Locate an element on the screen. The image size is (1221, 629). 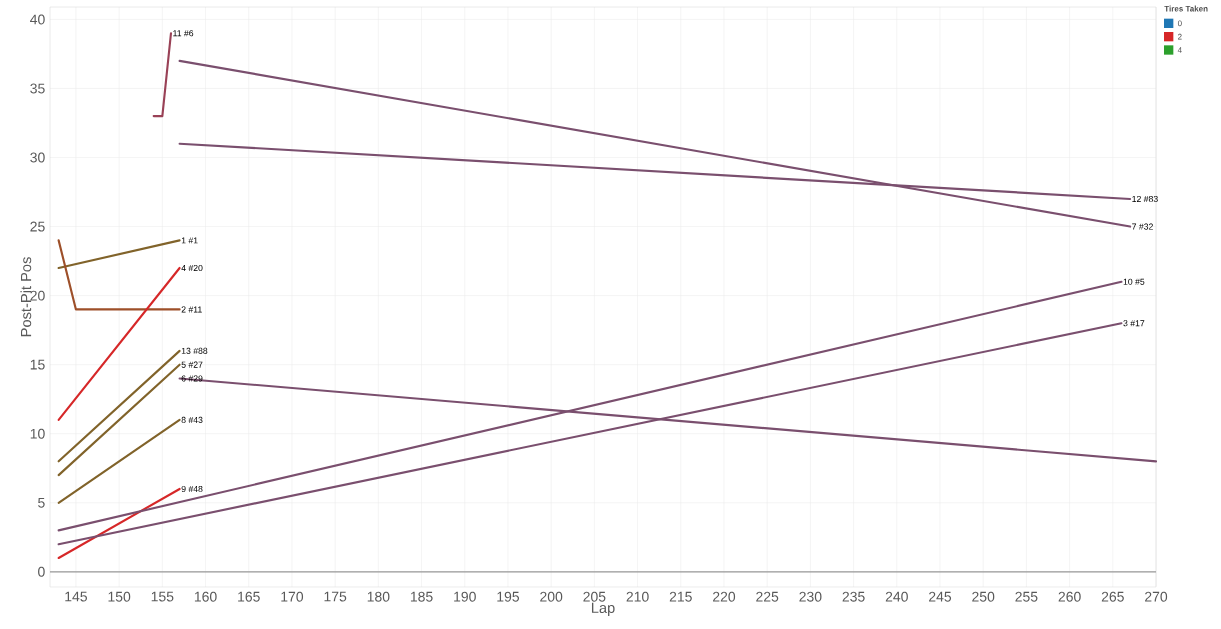
annotation: 10 #5 is located at coordinates (1134, 281).